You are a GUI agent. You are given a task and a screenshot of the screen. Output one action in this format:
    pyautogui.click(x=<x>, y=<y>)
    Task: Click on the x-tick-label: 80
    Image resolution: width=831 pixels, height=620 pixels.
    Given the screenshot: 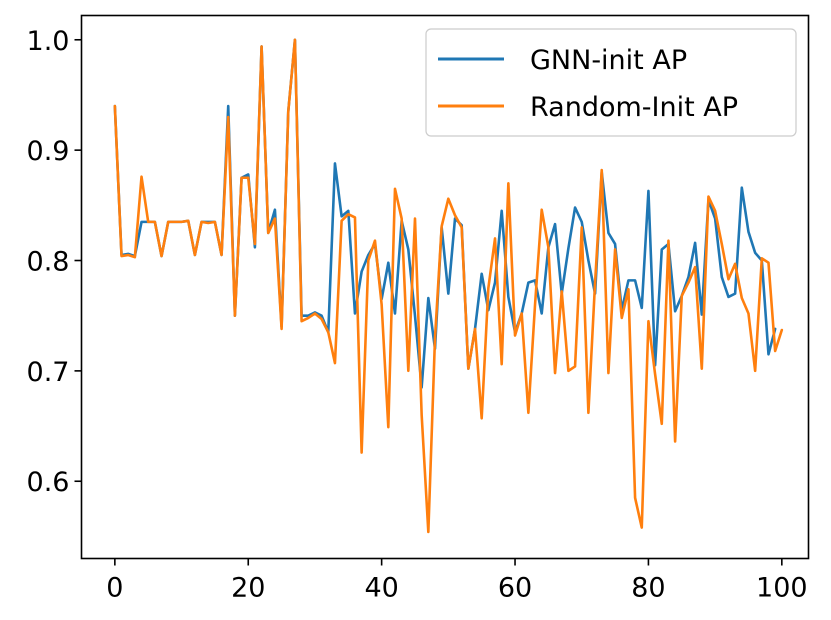 What is the action you would take?
    pyautogui.click(x=648, y=588)
    